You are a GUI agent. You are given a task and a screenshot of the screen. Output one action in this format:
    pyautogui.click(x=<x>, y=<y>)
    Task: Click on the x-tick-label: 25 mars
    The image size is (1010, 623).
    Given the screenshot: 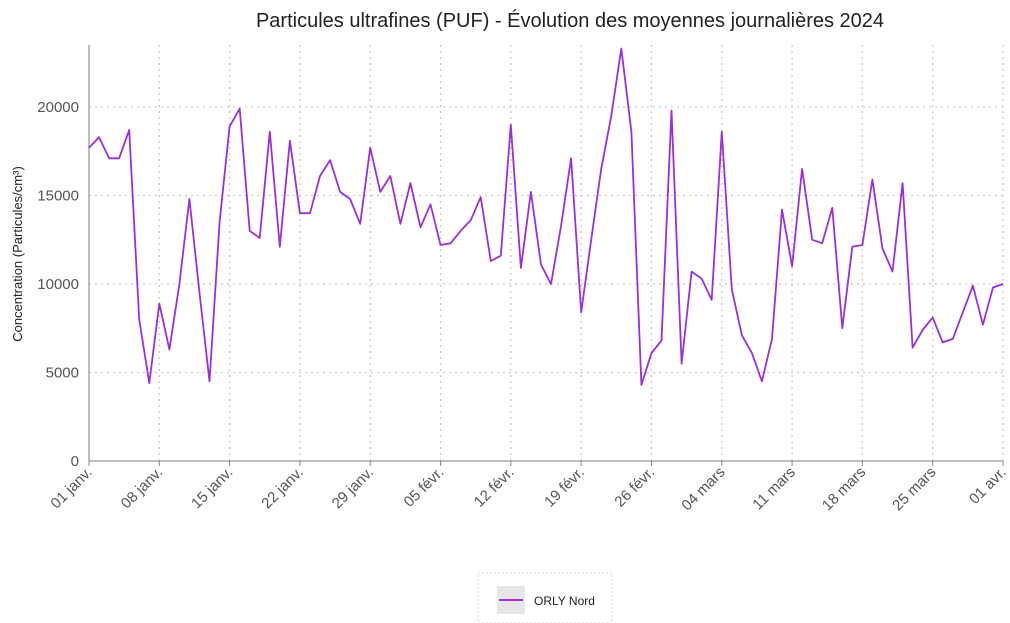 What is the action you would take?
    pyautogui.click(x=914, y=489)
    